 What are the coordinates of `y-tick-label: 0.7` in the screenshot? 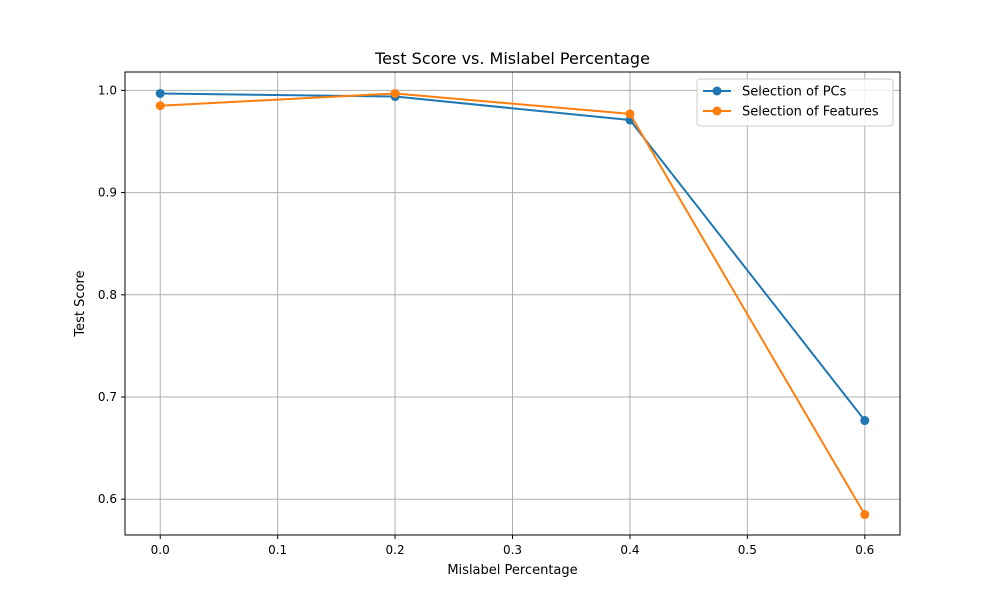 It's located at (107, 397).